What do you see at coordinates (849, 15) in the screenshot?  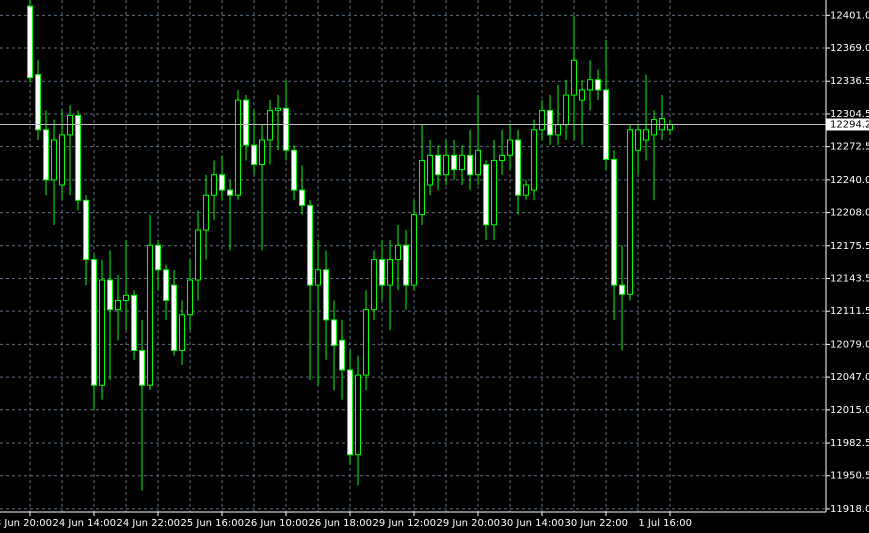 I see `y-tick-label: 12401.0` at bounding box center [849, 15].